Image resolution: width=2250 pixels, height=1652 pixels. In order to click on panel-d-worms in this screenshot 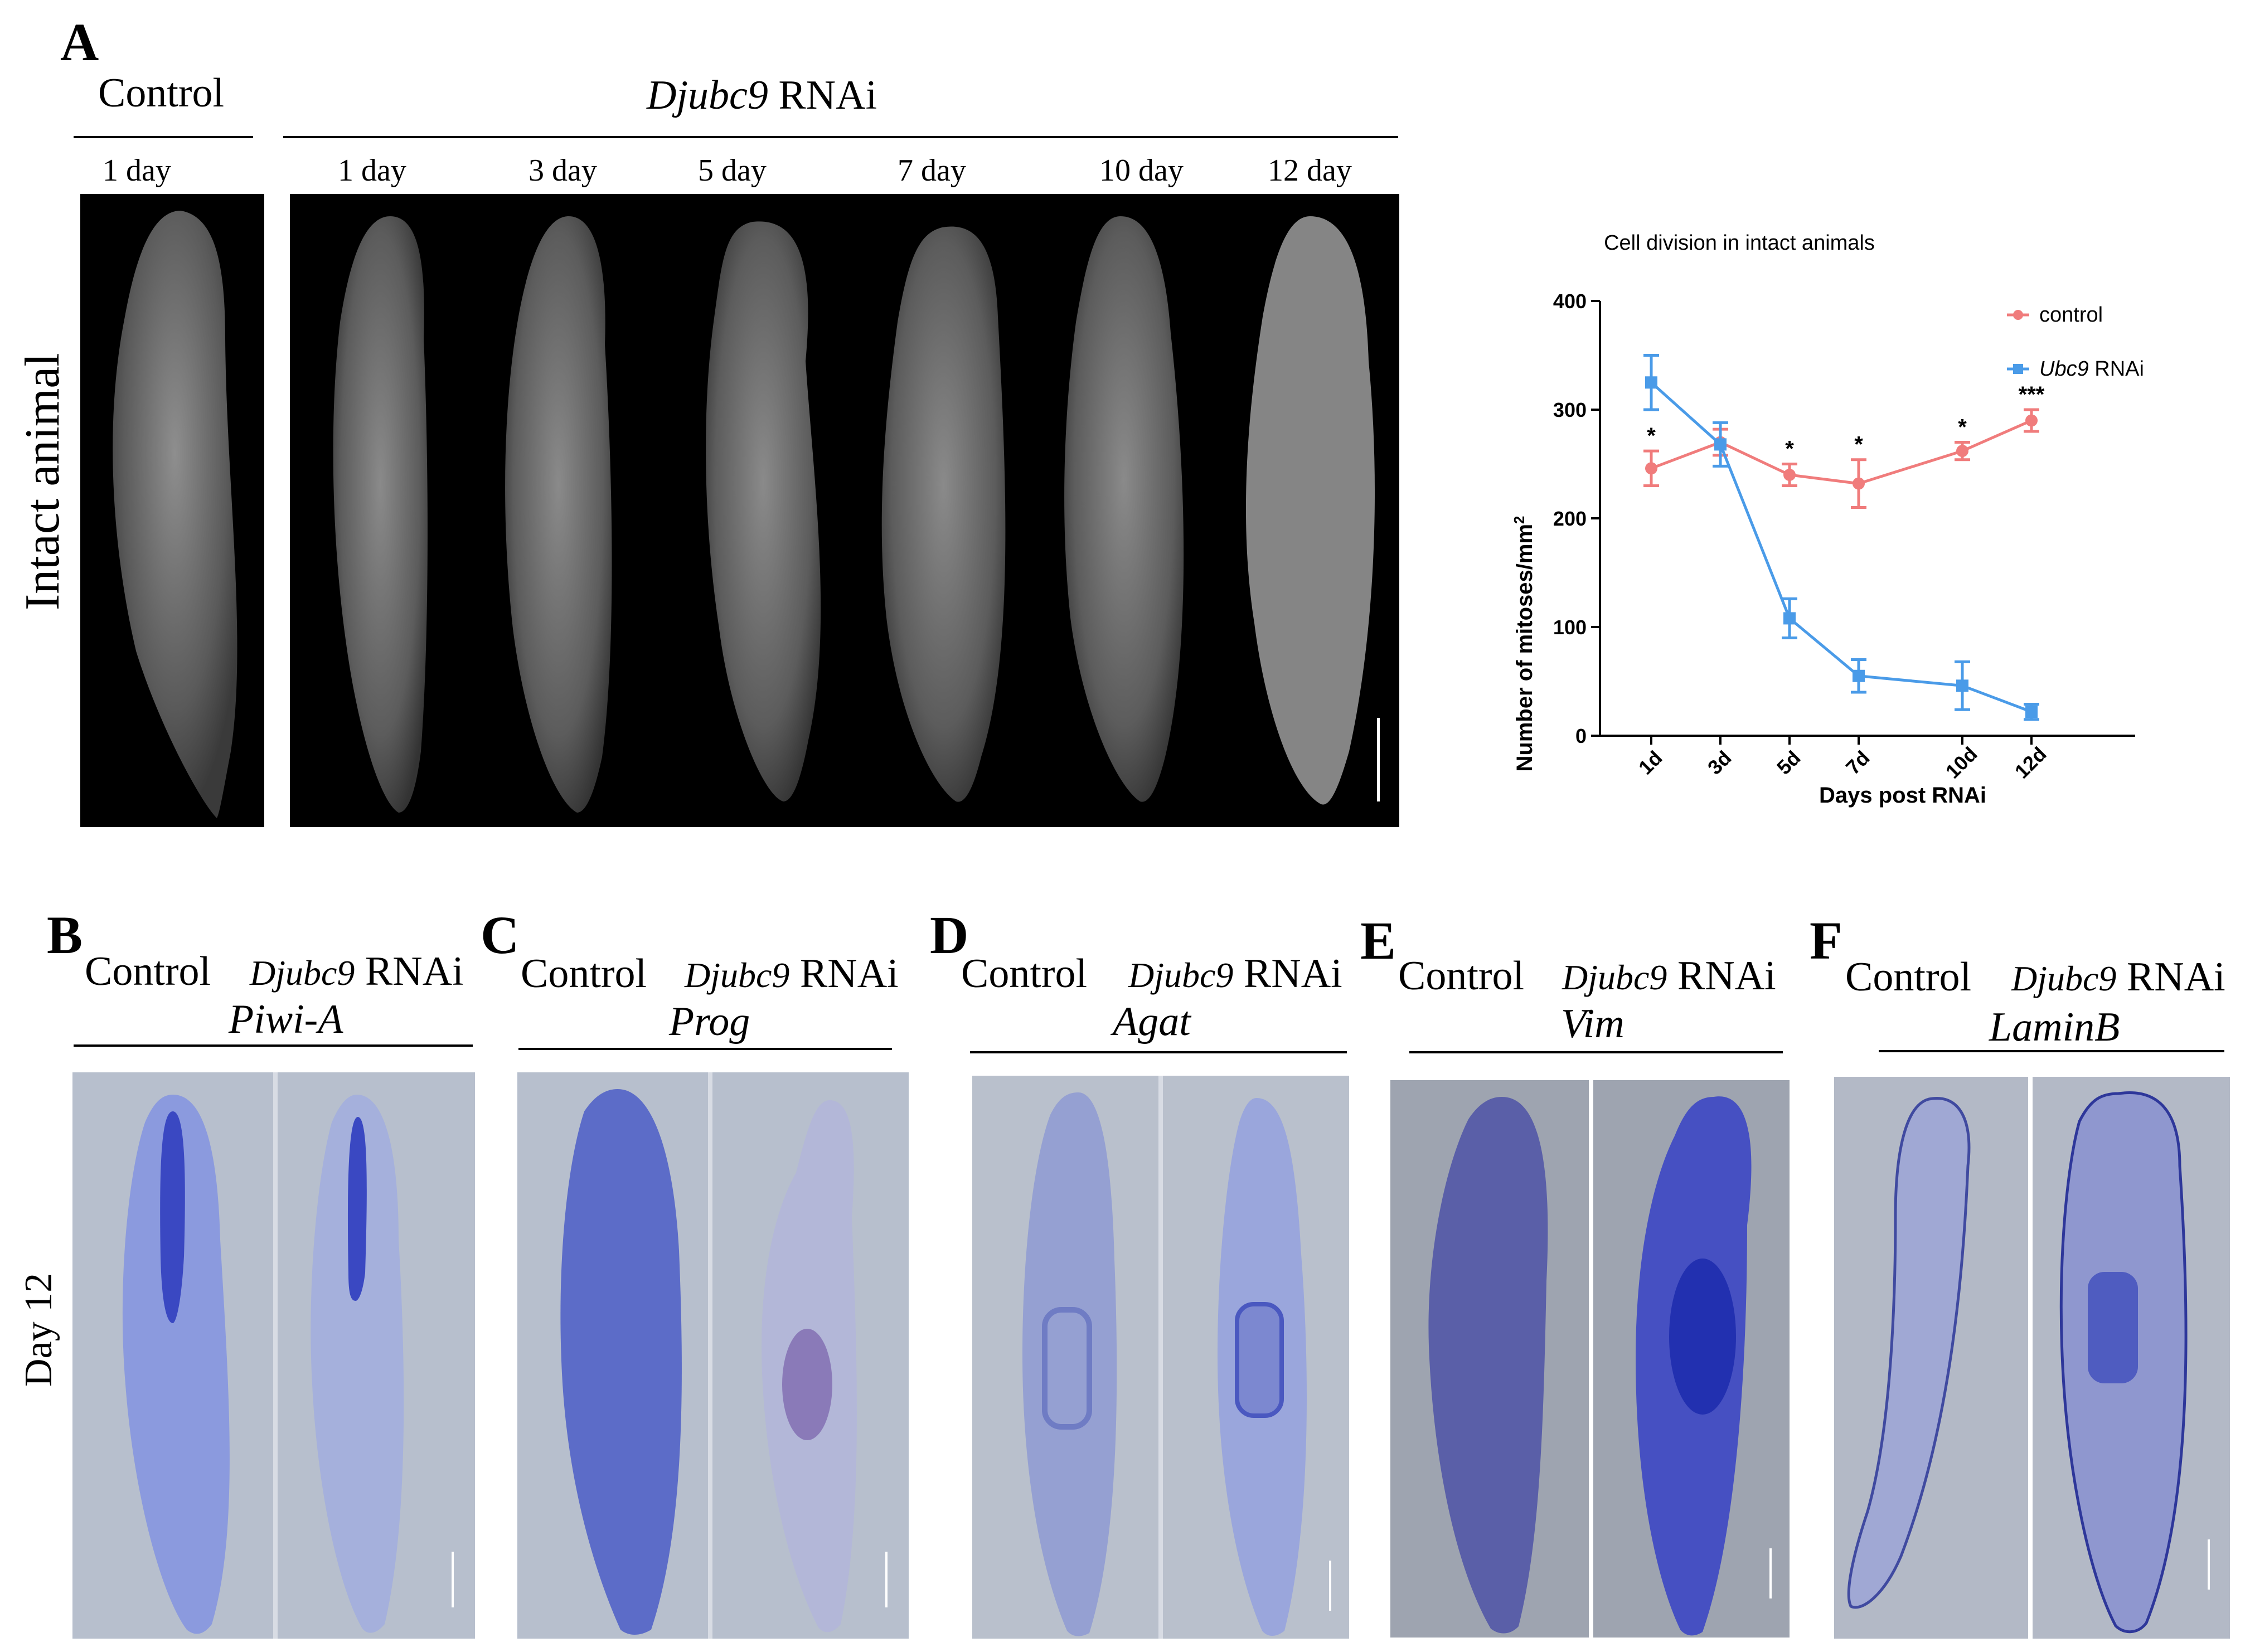, I will do `click(1176, 1357)`.